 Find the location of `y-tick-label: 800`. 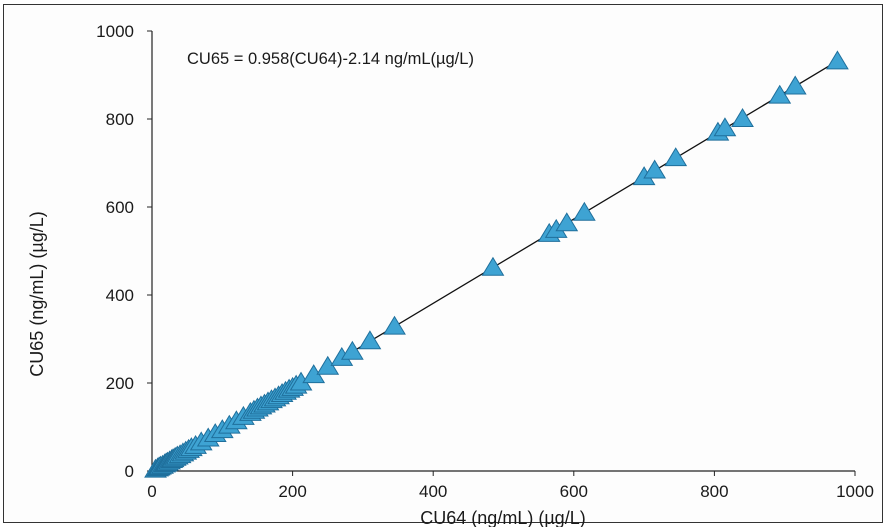

y-tick-label: 800 is located at coordinates (120, 119).